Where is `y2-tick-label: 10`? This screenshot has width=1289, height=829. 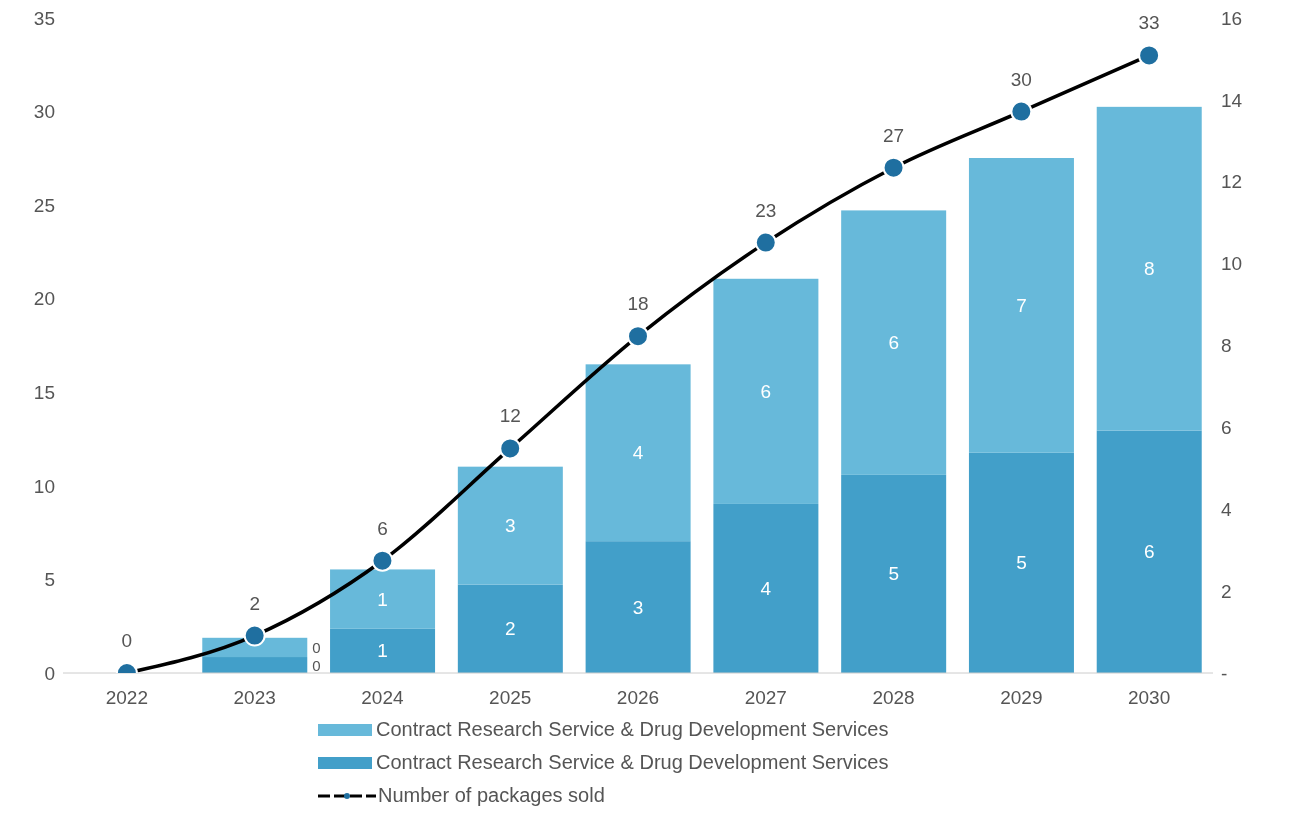
y2-tick-label: 10 is located at coordinates (1232, 264).